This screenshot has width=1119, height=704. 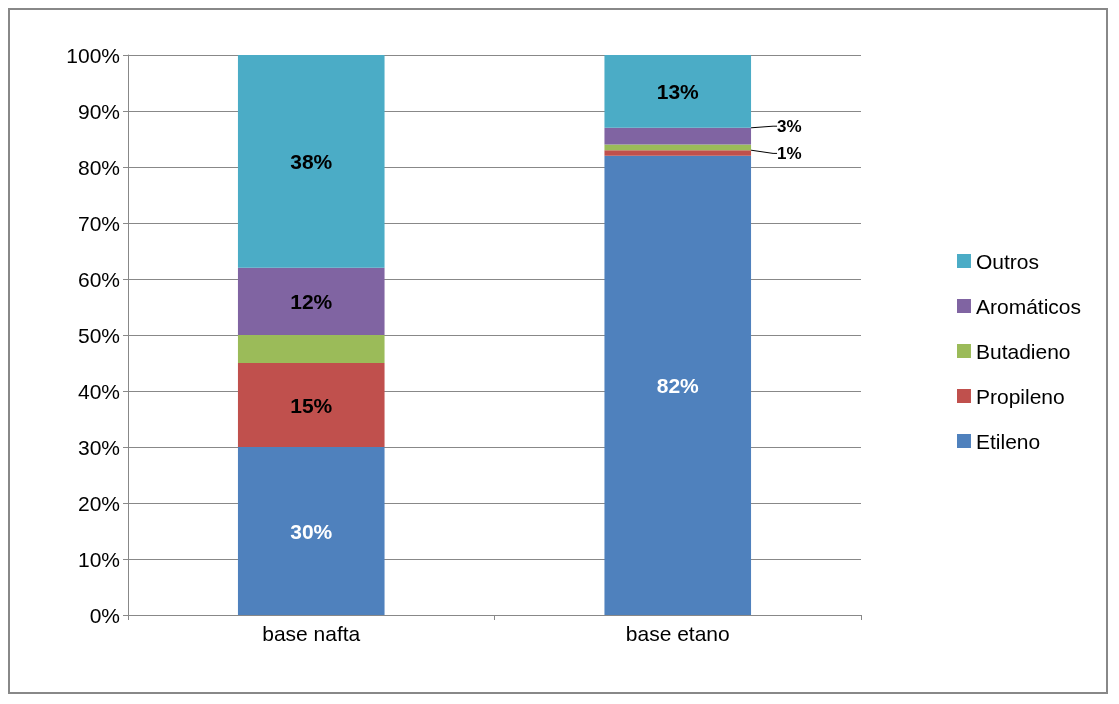 I want to click on data-label: 15%, so click(x=311, y=405).